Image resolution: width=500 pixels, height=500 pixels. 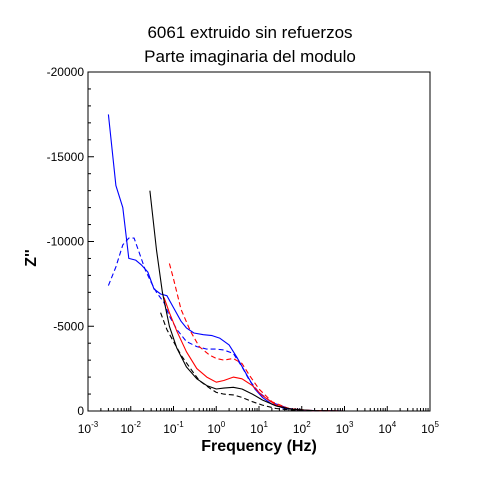 What do you see at coordinates (249, 32) in the screenshot?
I see `chart-title-line-1: 6061 extruido sin refuerzos` at bounding box center [249, 32].